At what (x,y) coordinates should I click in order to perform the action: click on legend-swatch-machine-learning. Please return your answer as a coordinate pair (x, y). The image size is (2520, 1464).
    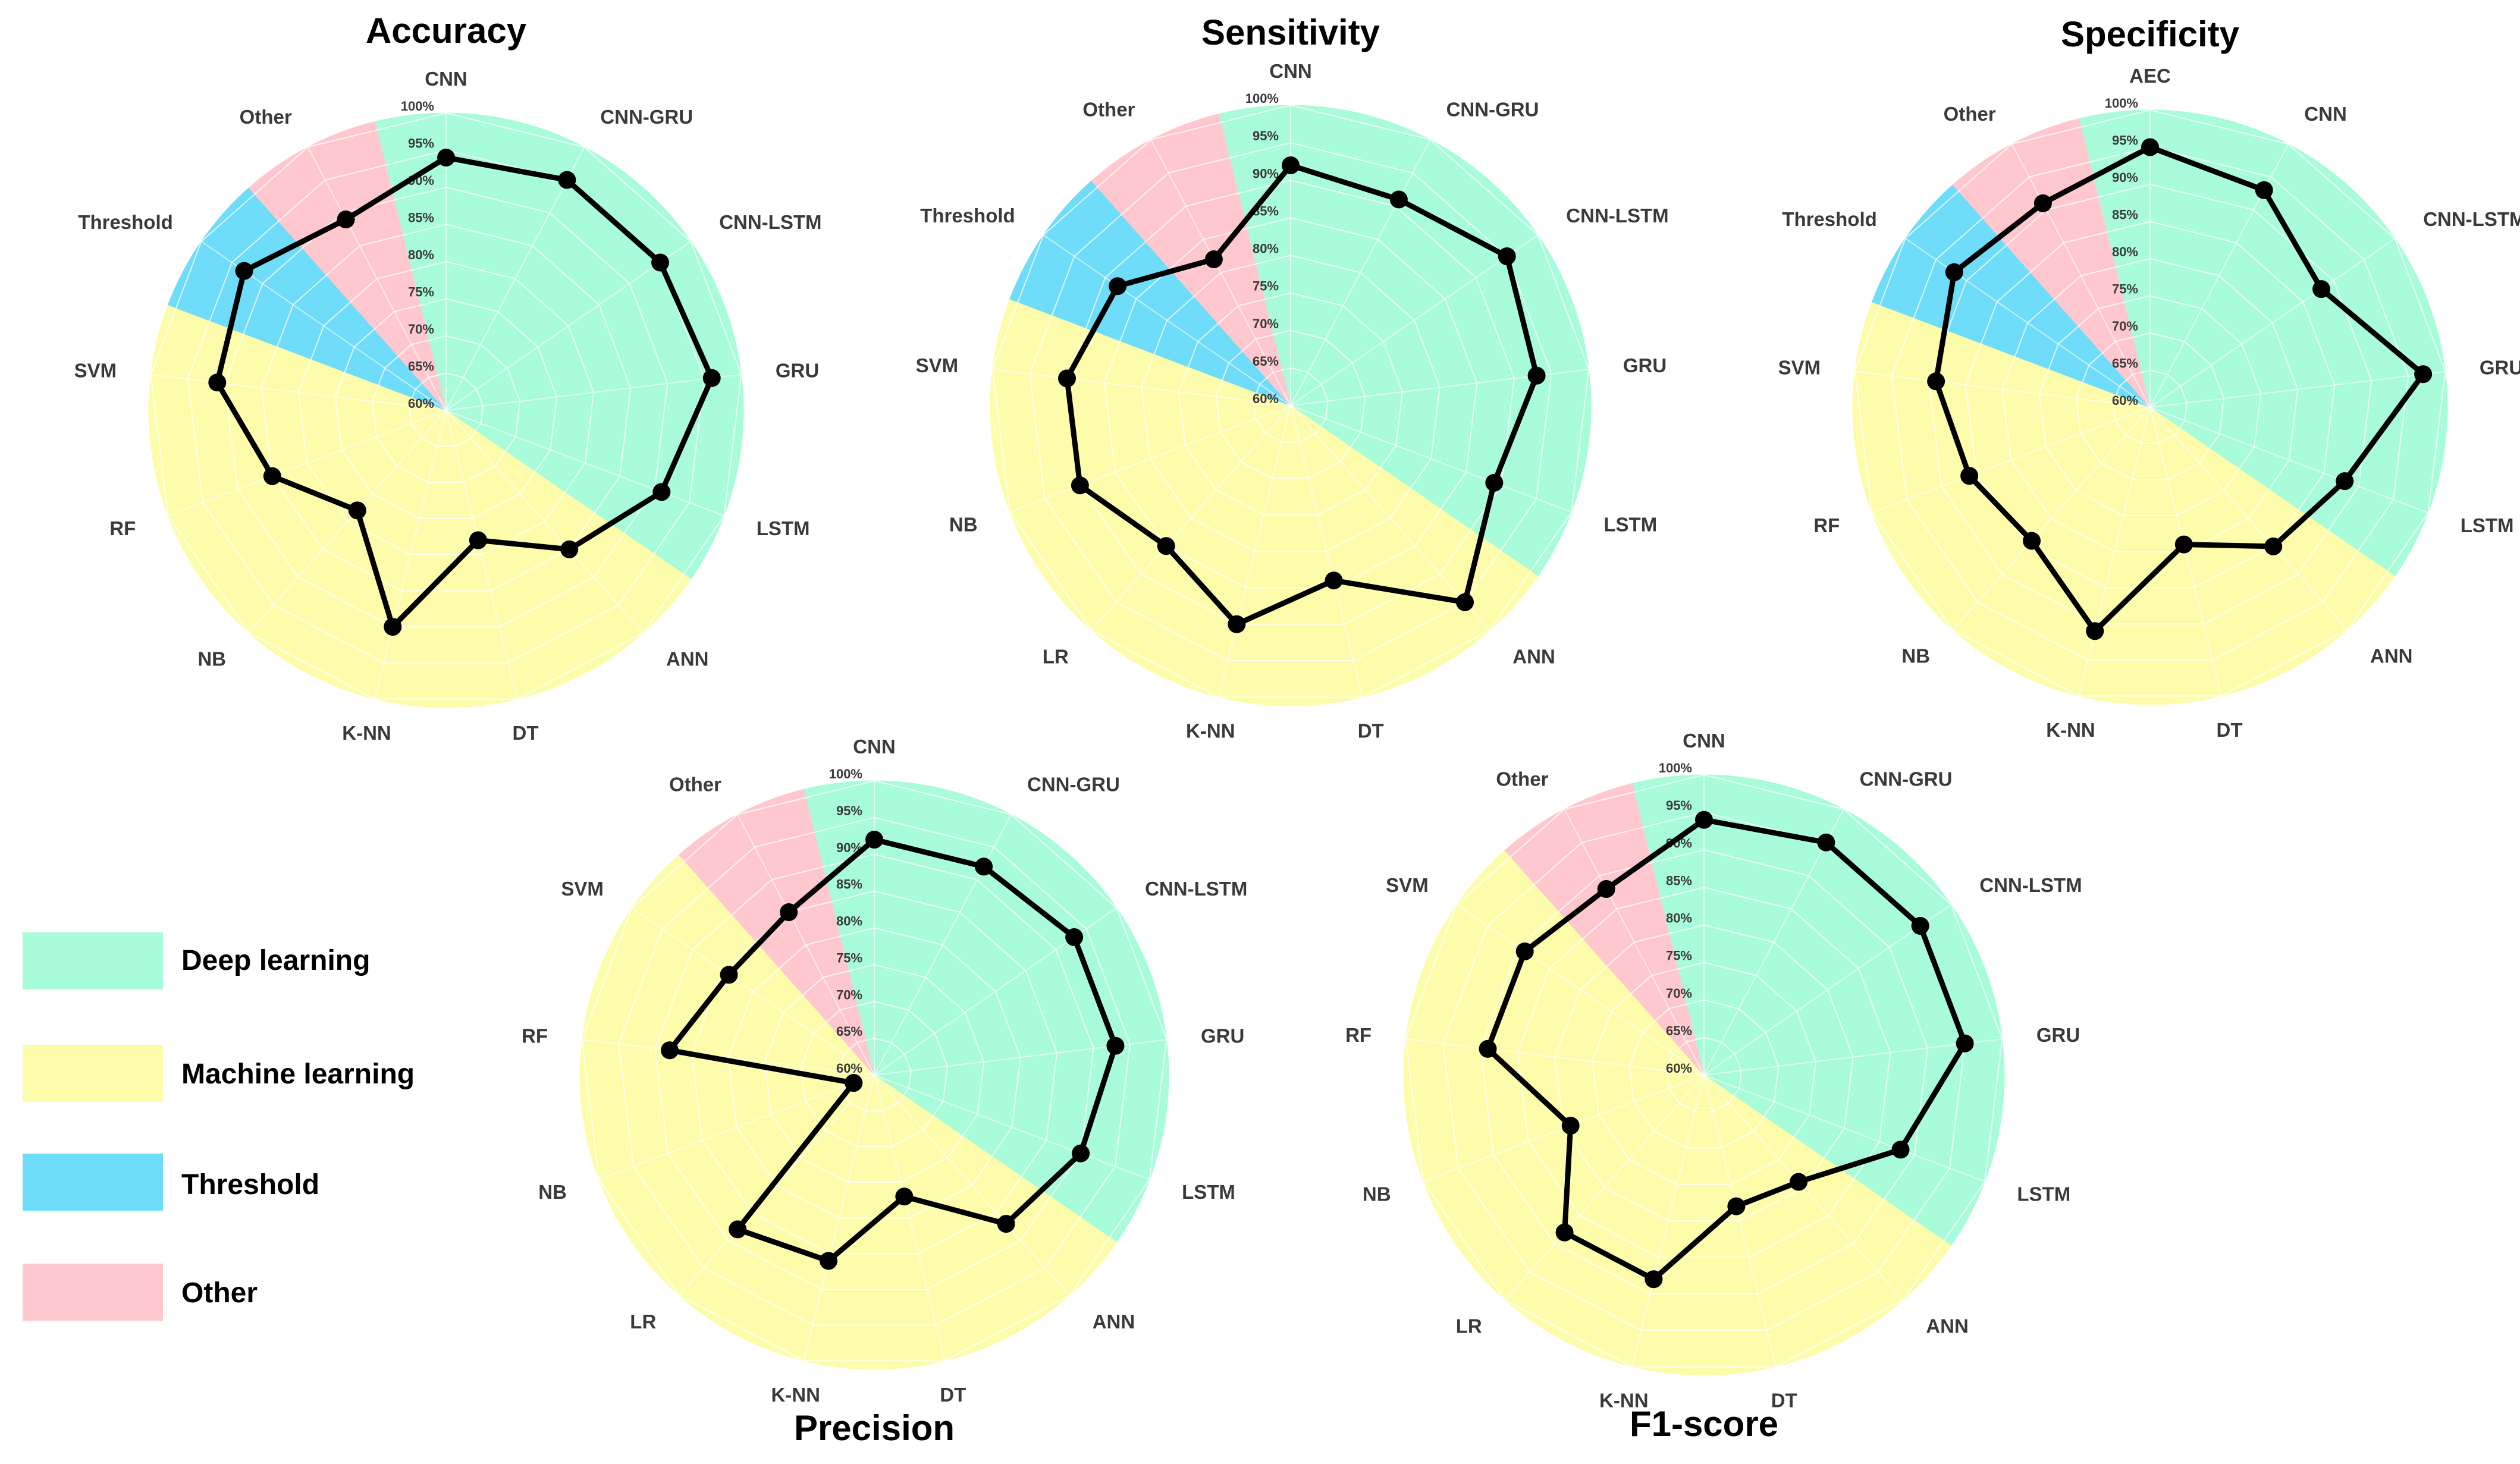
    Looking at the image, I should click on (93, 1073).